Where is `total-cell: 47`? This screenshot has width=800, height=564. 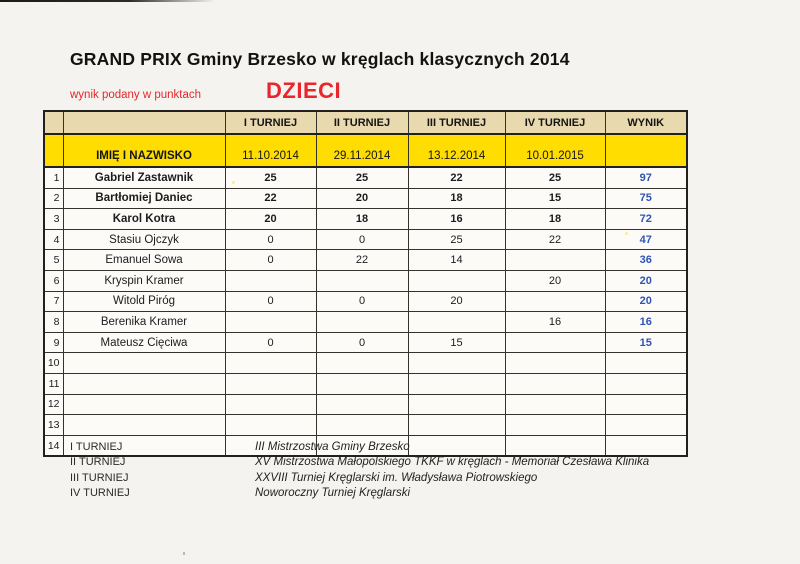 total-cell: 47 is located at coordinates (646, 239).